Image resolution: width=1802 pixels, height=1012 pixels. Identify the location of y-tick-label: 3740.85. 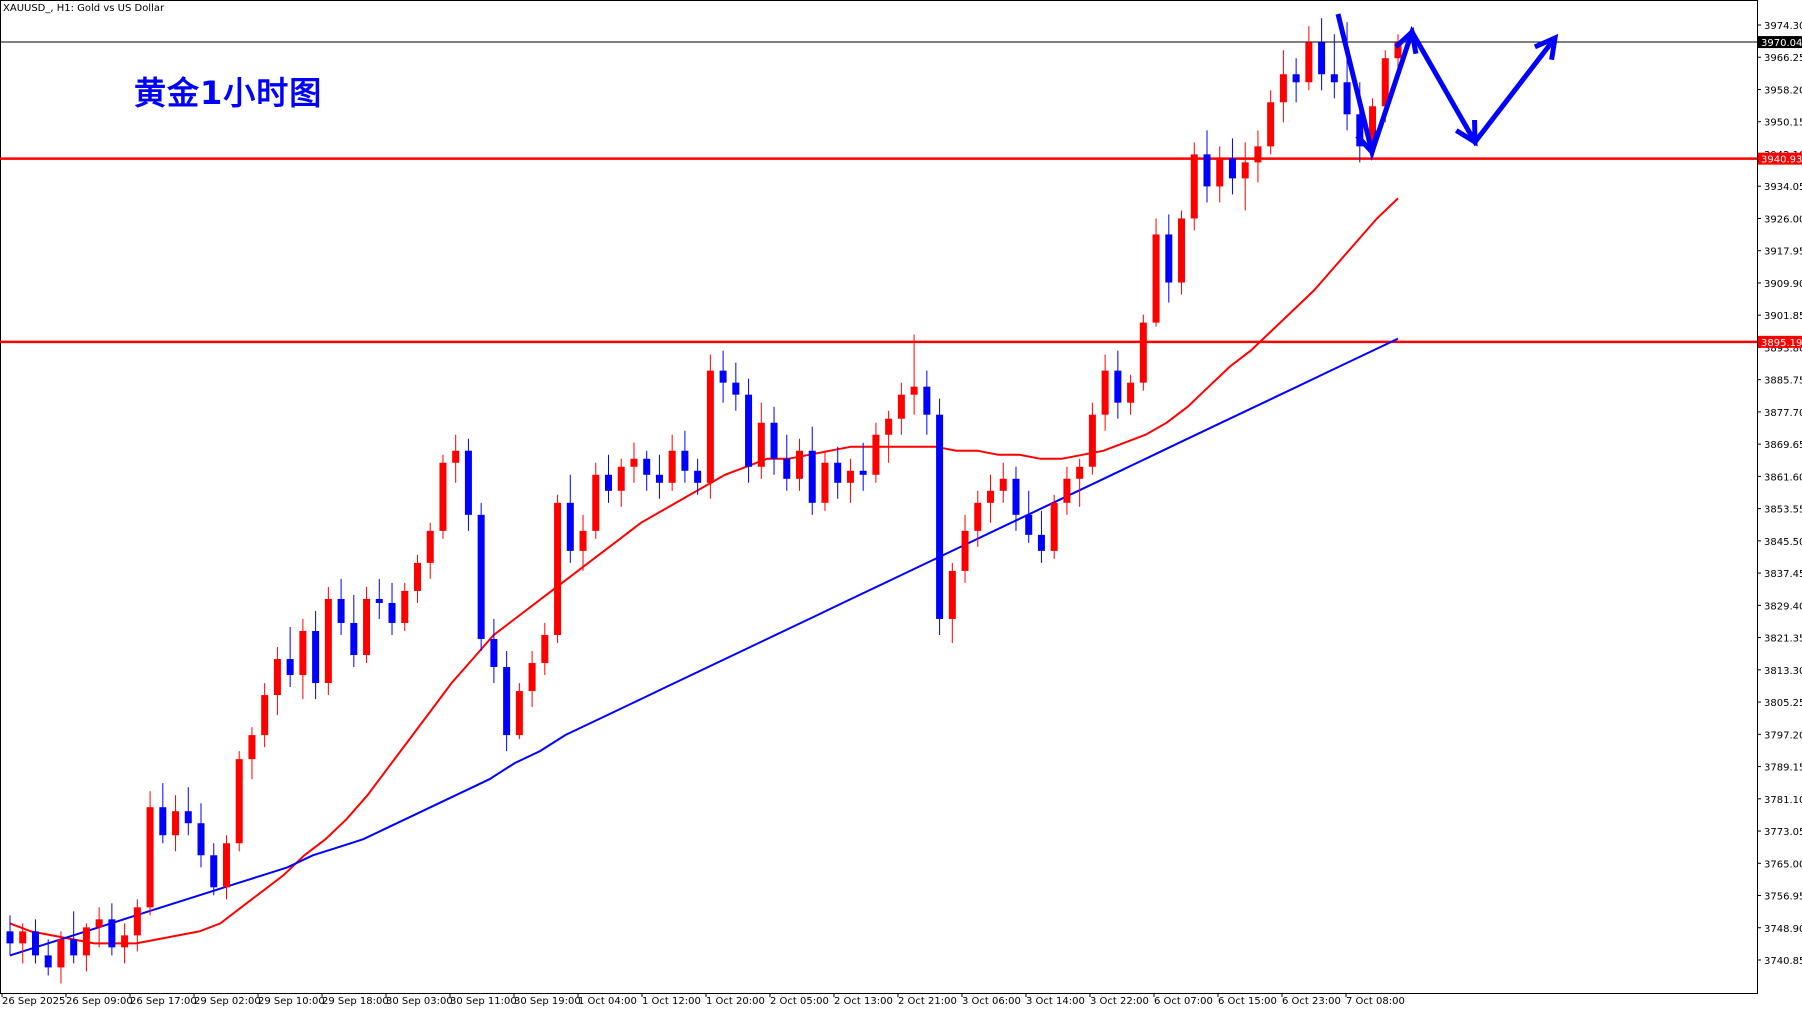
(1783, 961).